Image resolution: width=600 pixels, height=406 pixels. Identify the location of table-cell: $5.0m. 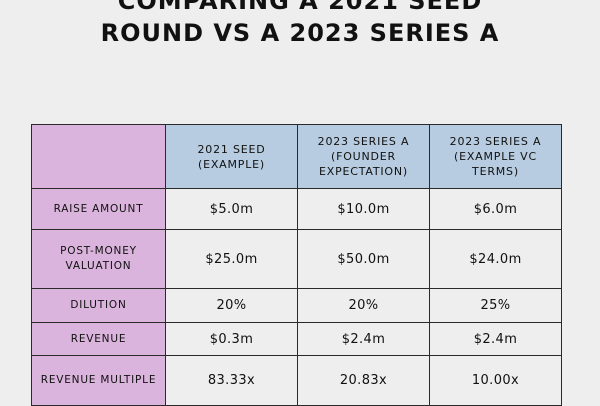
(231, 209).